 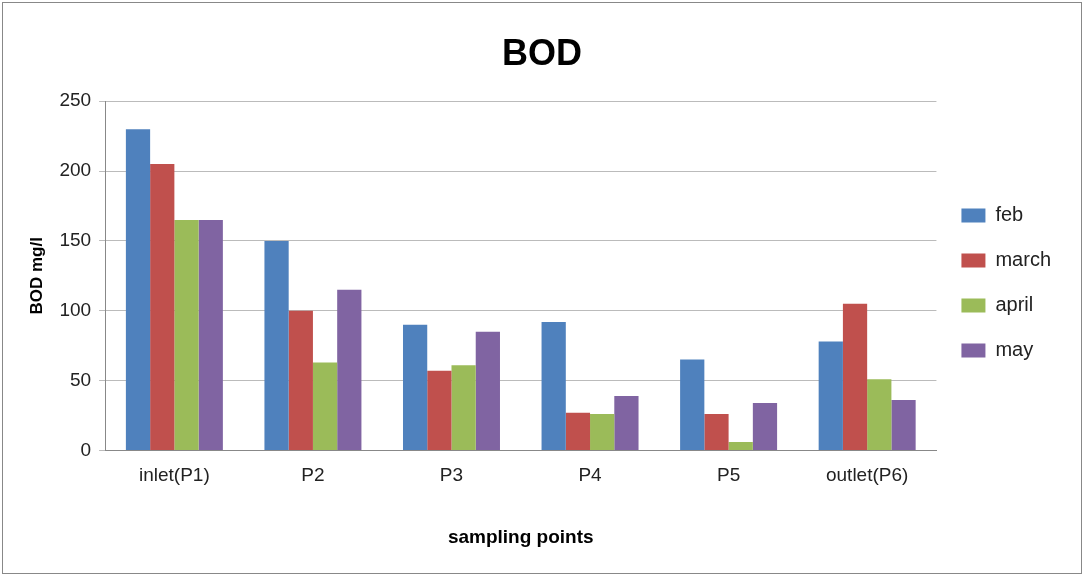 I want to click on x-tick-label: inlet(P1), so click(x=174, y=475).